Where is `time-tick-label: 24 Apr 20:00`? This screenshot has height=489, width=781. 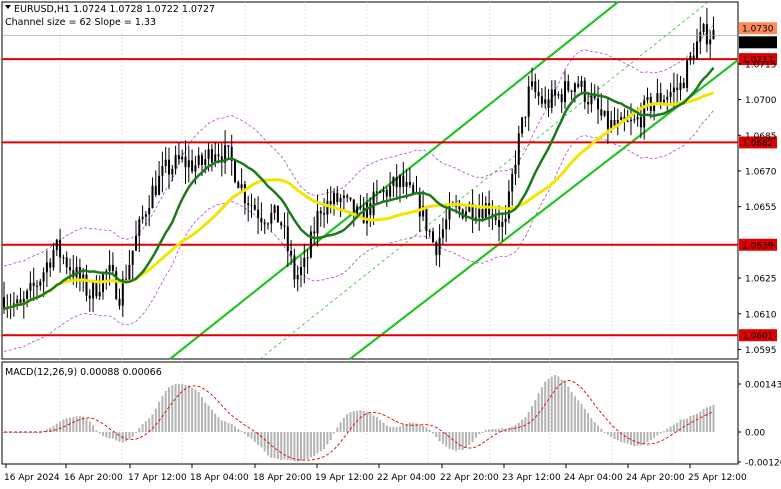
time-tick-label: 24 Apr 20:00 is located at coordinates (655, 478).